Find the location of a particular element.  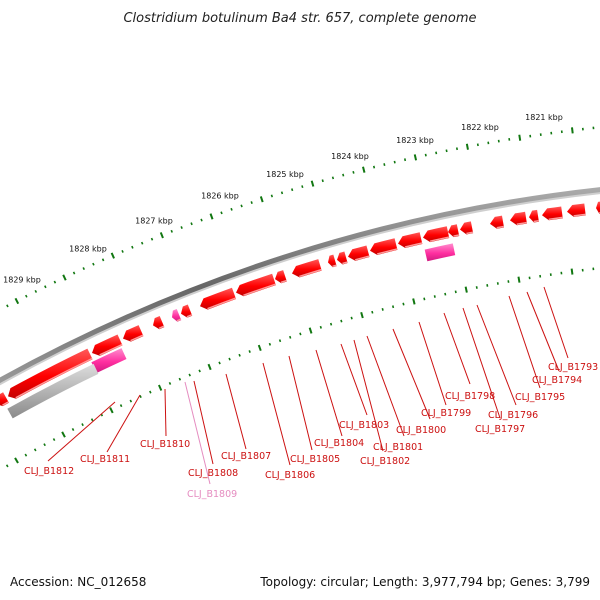

gene-label: CLJ_B1806 is located at coordinates (290, 475).